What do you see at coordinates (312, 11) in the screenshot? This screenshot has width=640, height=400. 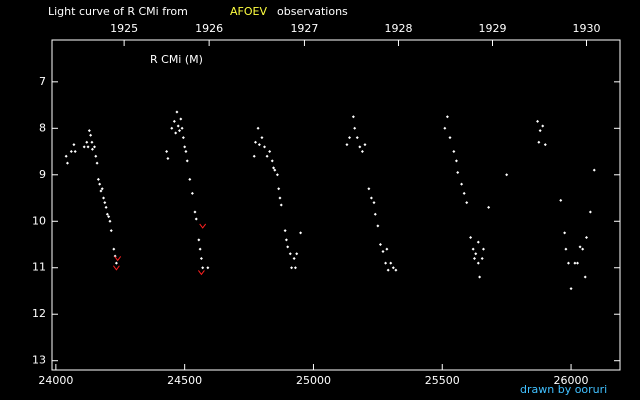 I see `chart-title-end: observations` at bounding box center [312, 11].